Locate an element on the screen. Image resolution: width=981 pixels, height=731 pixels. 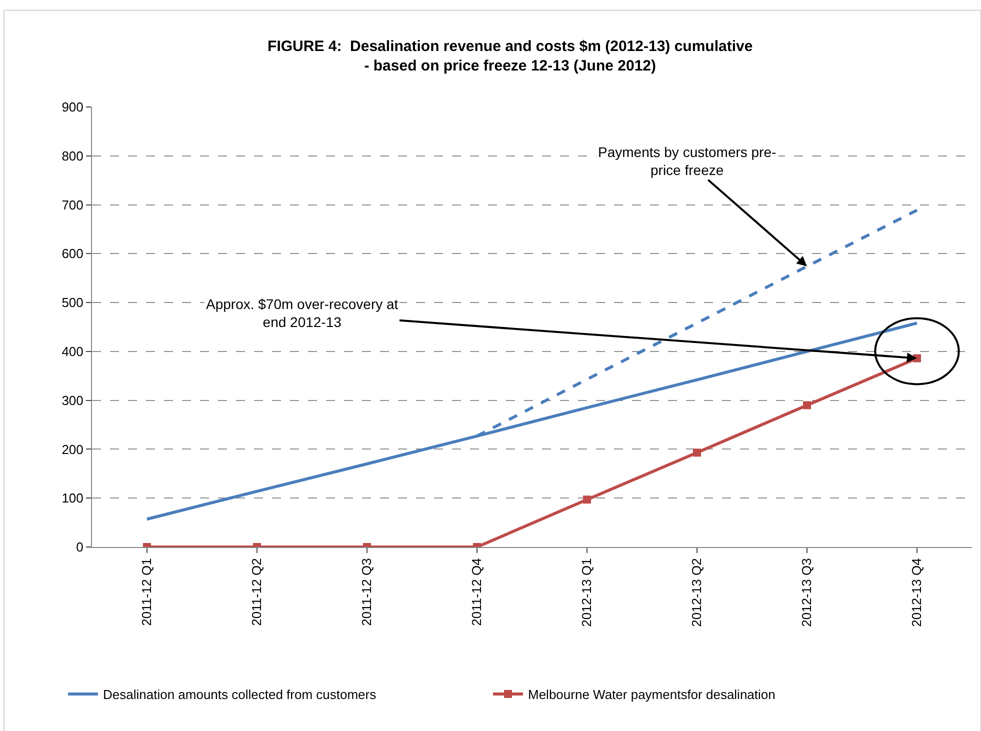
y-tick-label: 0 is located at coordinates (80, 547).